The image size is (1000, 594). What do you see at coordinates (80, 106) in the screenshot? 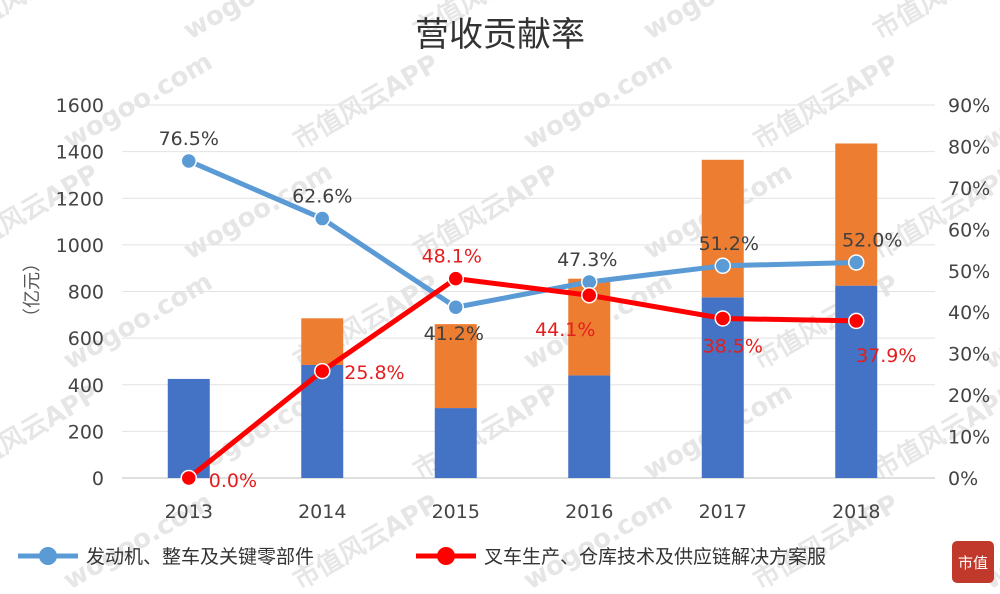
I see `y-tick-label: 1600` at bounding box center [80, 106].